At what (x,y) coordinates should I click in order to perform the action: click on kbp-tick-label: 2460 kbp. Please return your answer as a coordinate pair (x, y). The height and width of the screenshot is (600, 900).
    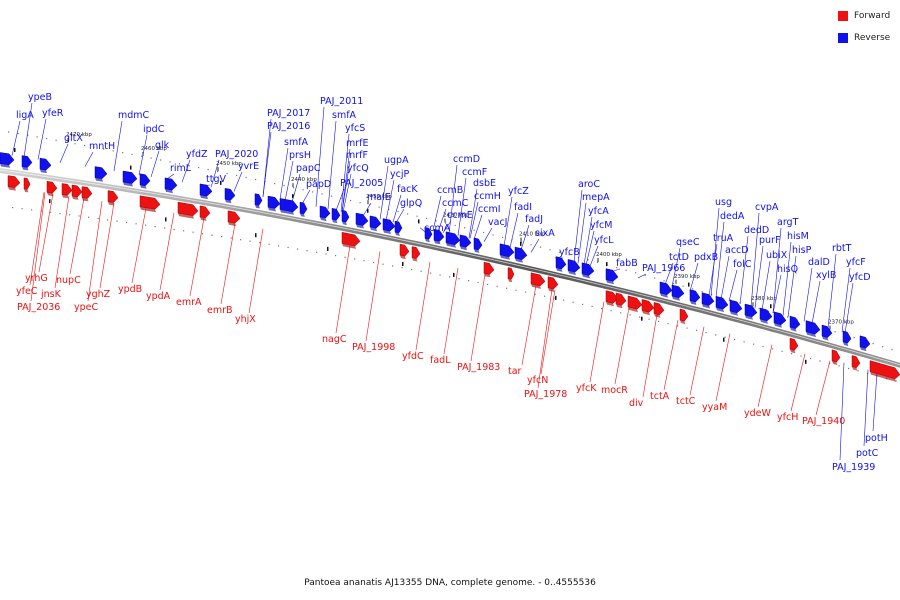
    Looking at the image, I should click on (154, 149).